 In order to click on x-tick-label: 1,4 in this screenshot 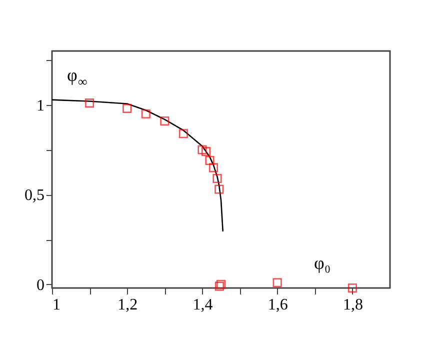, I will do `click(202, 305)`.